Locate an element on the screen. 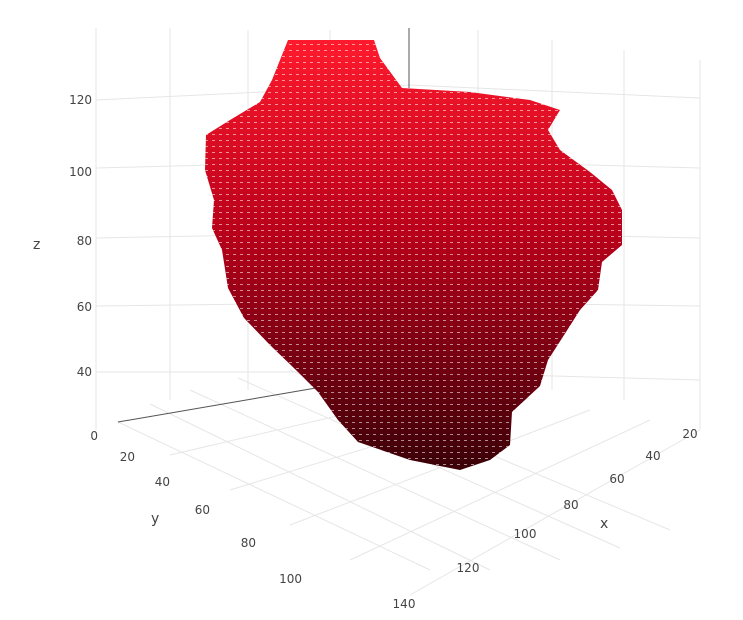 Image resolution: width=743 pixels, height=620 pixels. y-tick-label: 40 is located at coordinates (162, 482).